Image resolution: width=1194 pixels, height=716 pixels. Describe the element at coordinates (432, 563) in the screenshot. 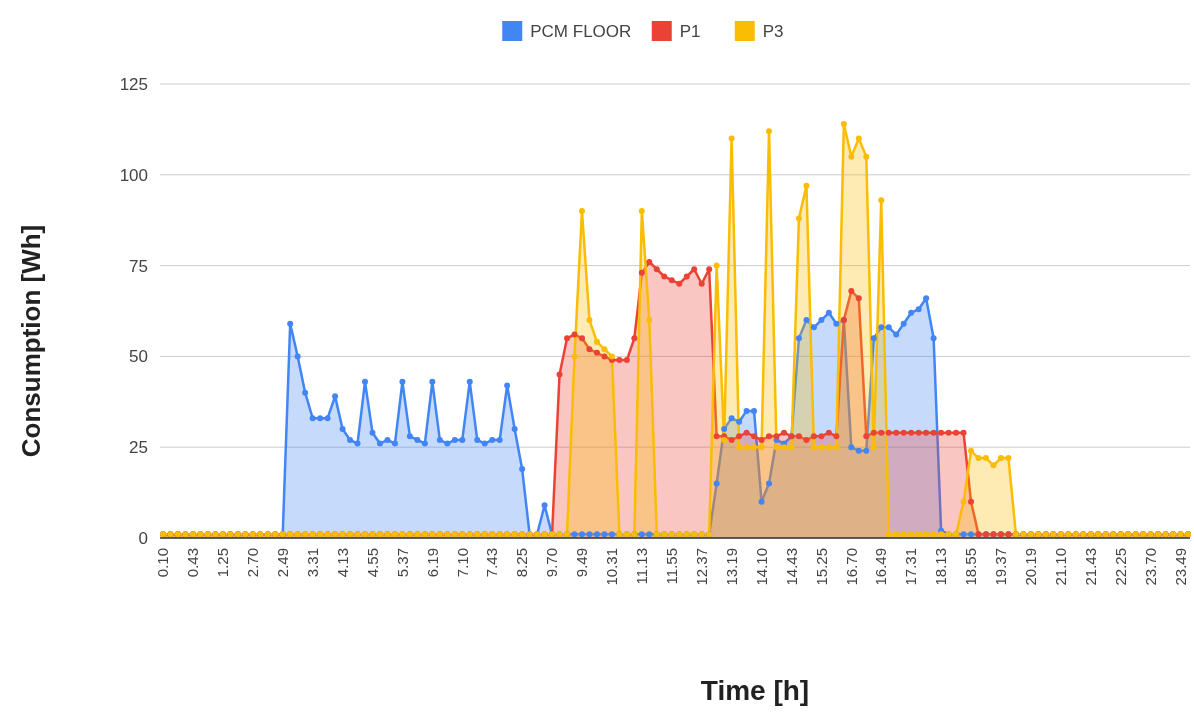

I see `x-tick-label: 6.19` at that location.